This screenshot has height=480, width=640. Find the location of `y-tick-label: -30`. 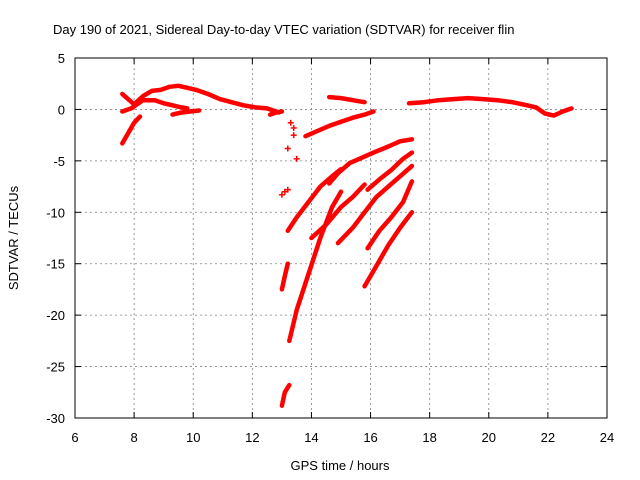

y-tick-label: -30 is located at coordinates (55, 418).